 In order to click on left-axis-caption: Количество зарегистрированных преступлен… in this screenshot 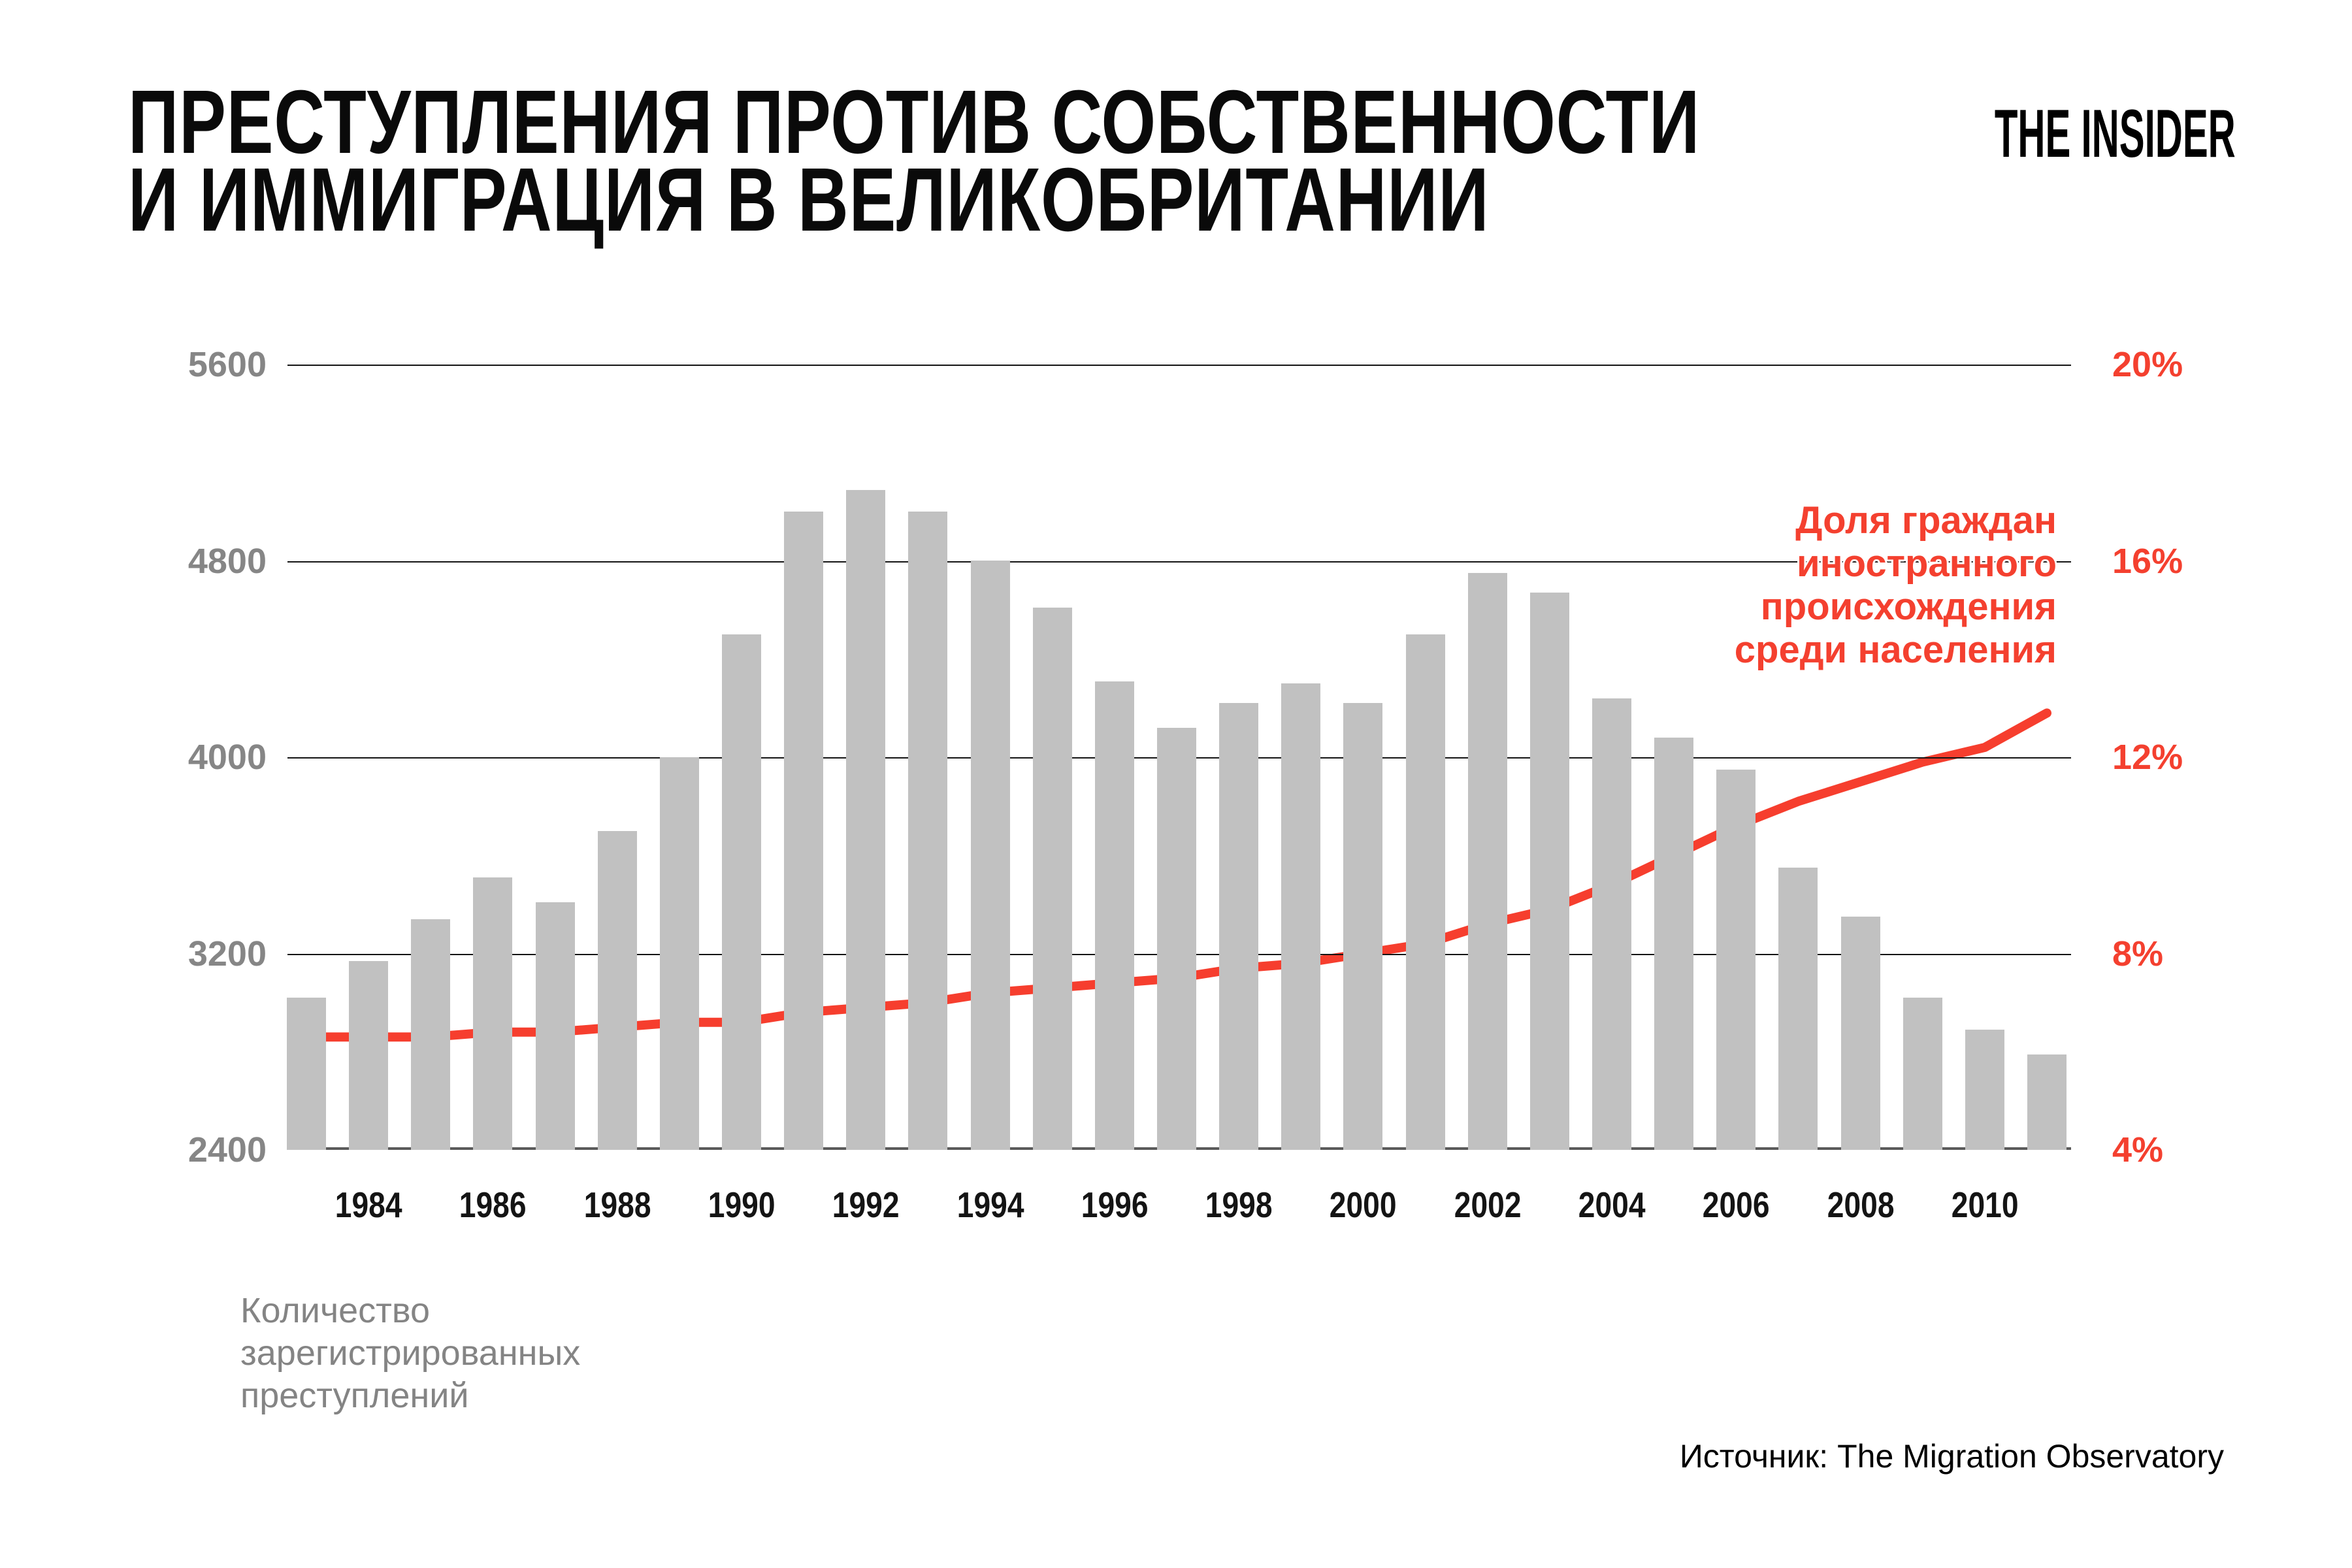, I will do `click(410, 1353)`.